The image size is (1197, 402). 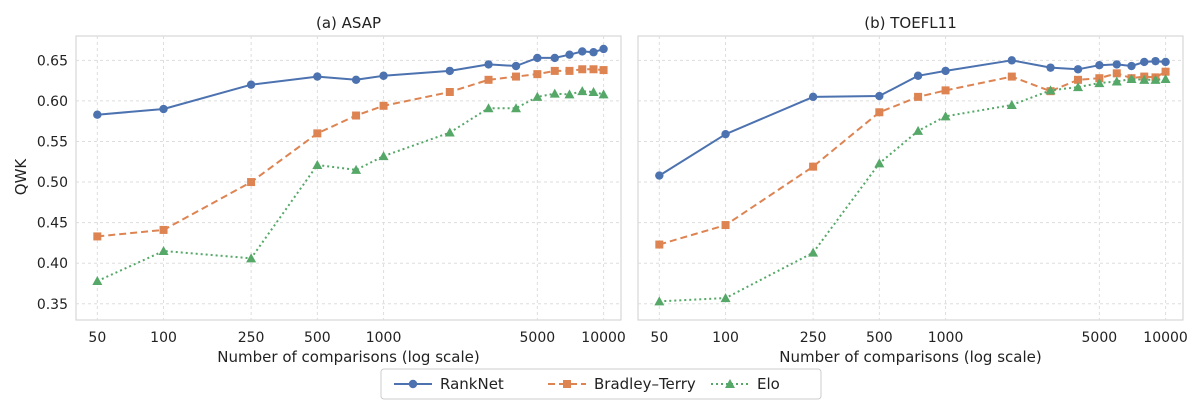 I want to click on y-tick-label: 0.40, so click(x=52, y=264).